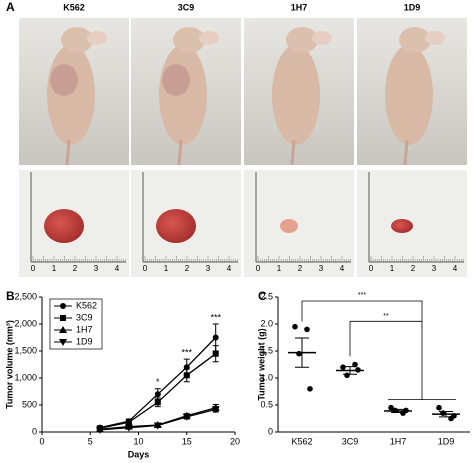  Describe the element at coordinates (446, 441) in the screenshot. I see `x-tick-label: 1D9` at that location.